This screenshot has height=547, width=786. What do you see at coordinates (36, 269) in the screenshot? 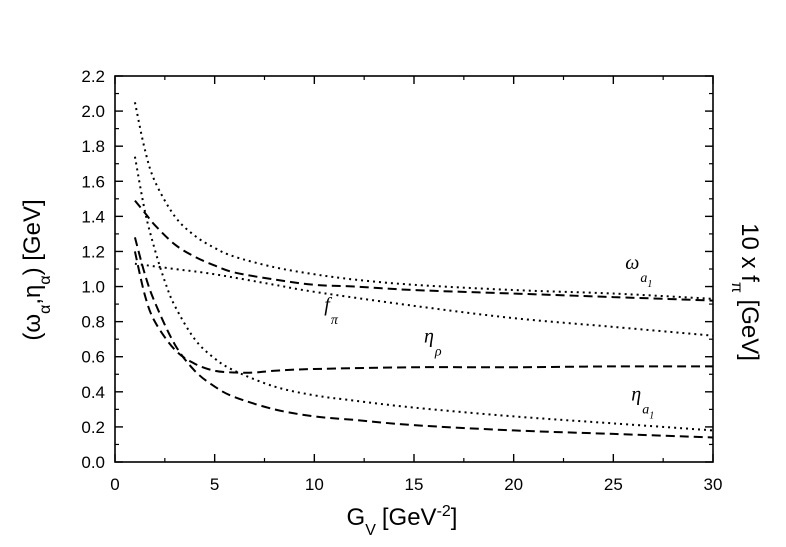
I see `y-axis-title: (ωα,ηα) [GeV]` at bounding box center [36, 269].